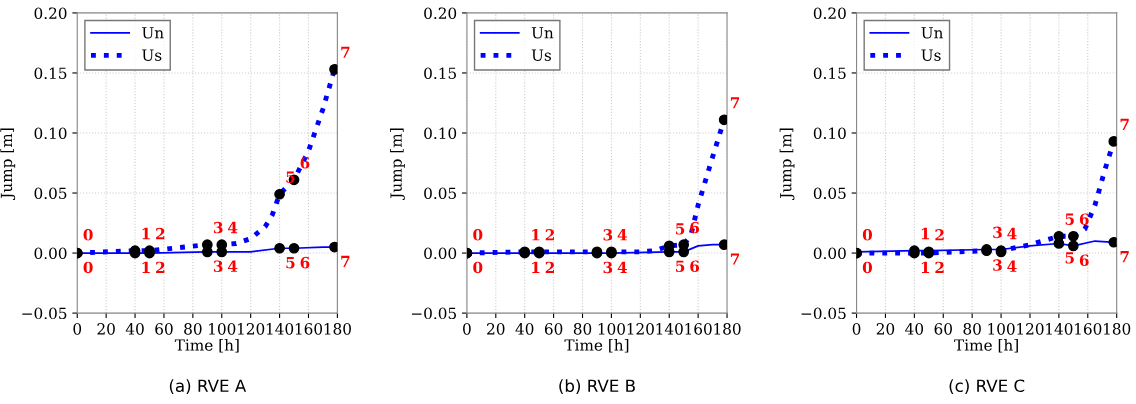 The image size is (1136, 404). I want to click on text: (a) RVE A, so click(208, 386).